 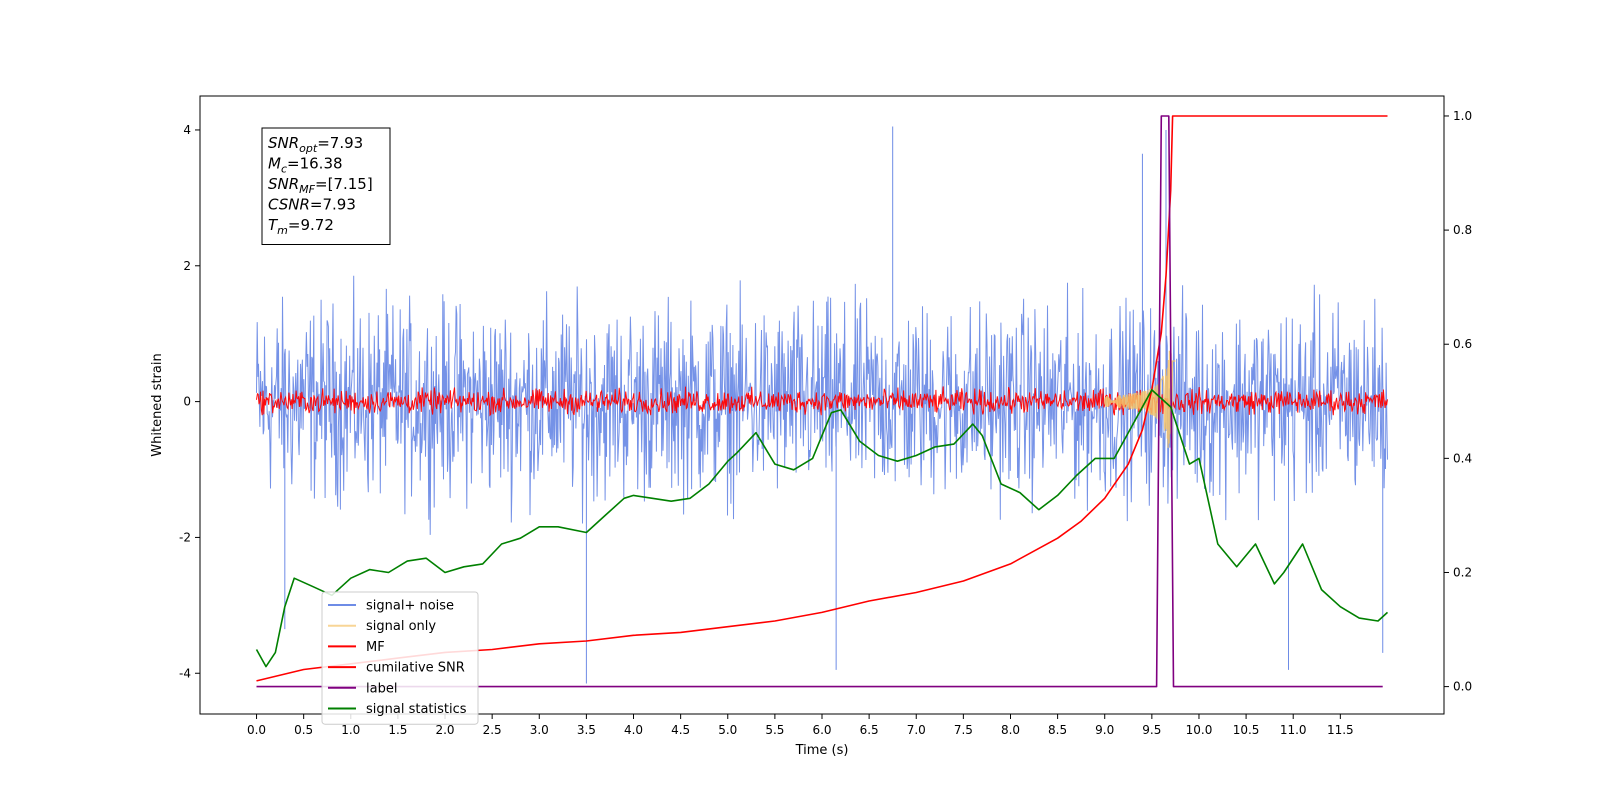 What do you see at coordinates (256, 730) in the screenshot?
I see `x-tick-label: 0.0` at bounding box center [256, 730].